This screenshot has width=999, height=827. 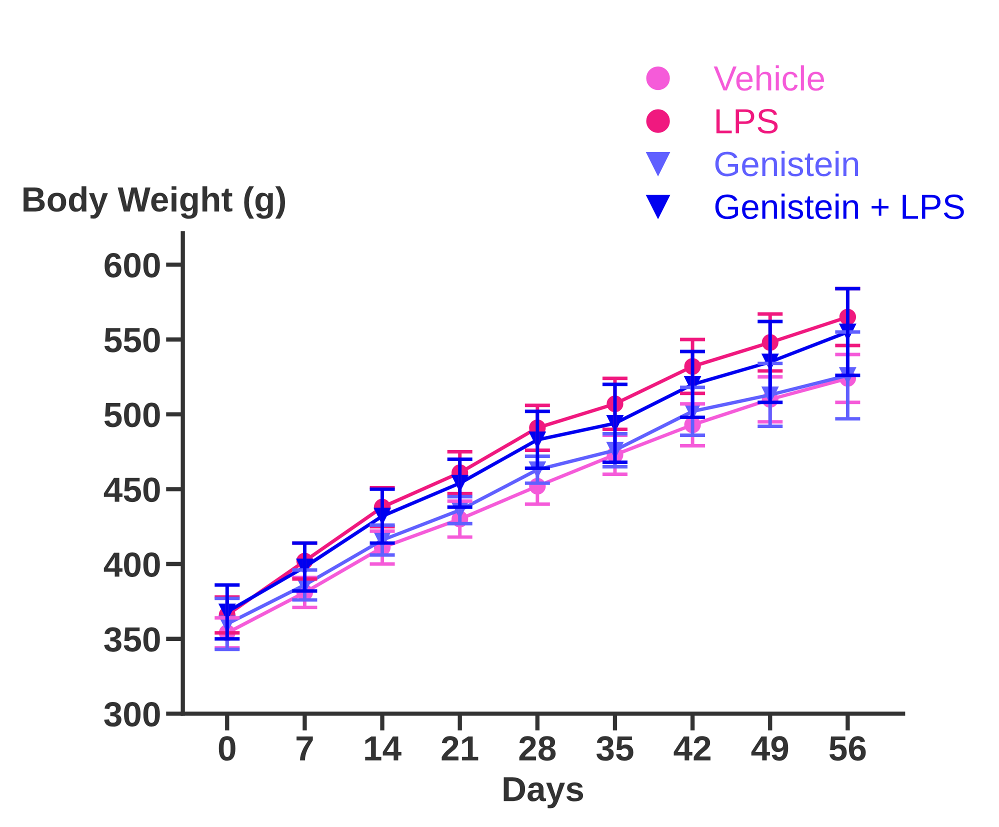 I want to click on legend-label: LPS, so click(x=747, y=121).